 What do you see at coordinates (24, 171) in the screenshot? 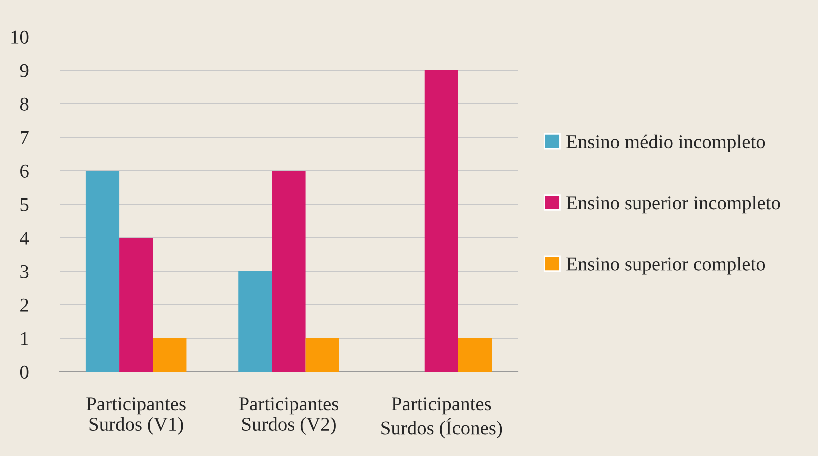
I see `y-tick-label: 6` at bounding box center [24, 171].